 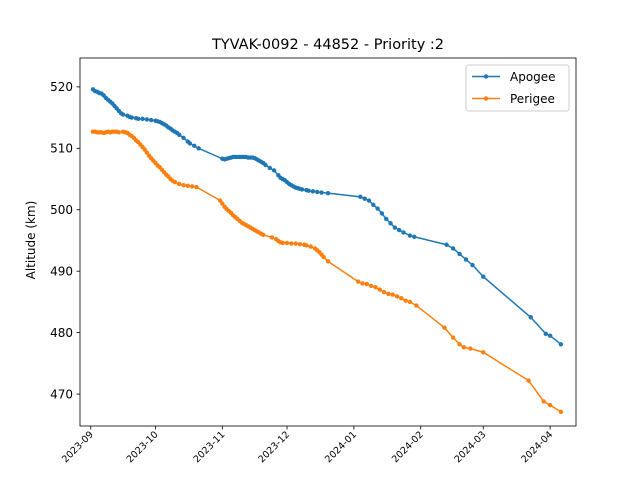 I want to click on y-tick-label: 470, so click(x=61, y=394).